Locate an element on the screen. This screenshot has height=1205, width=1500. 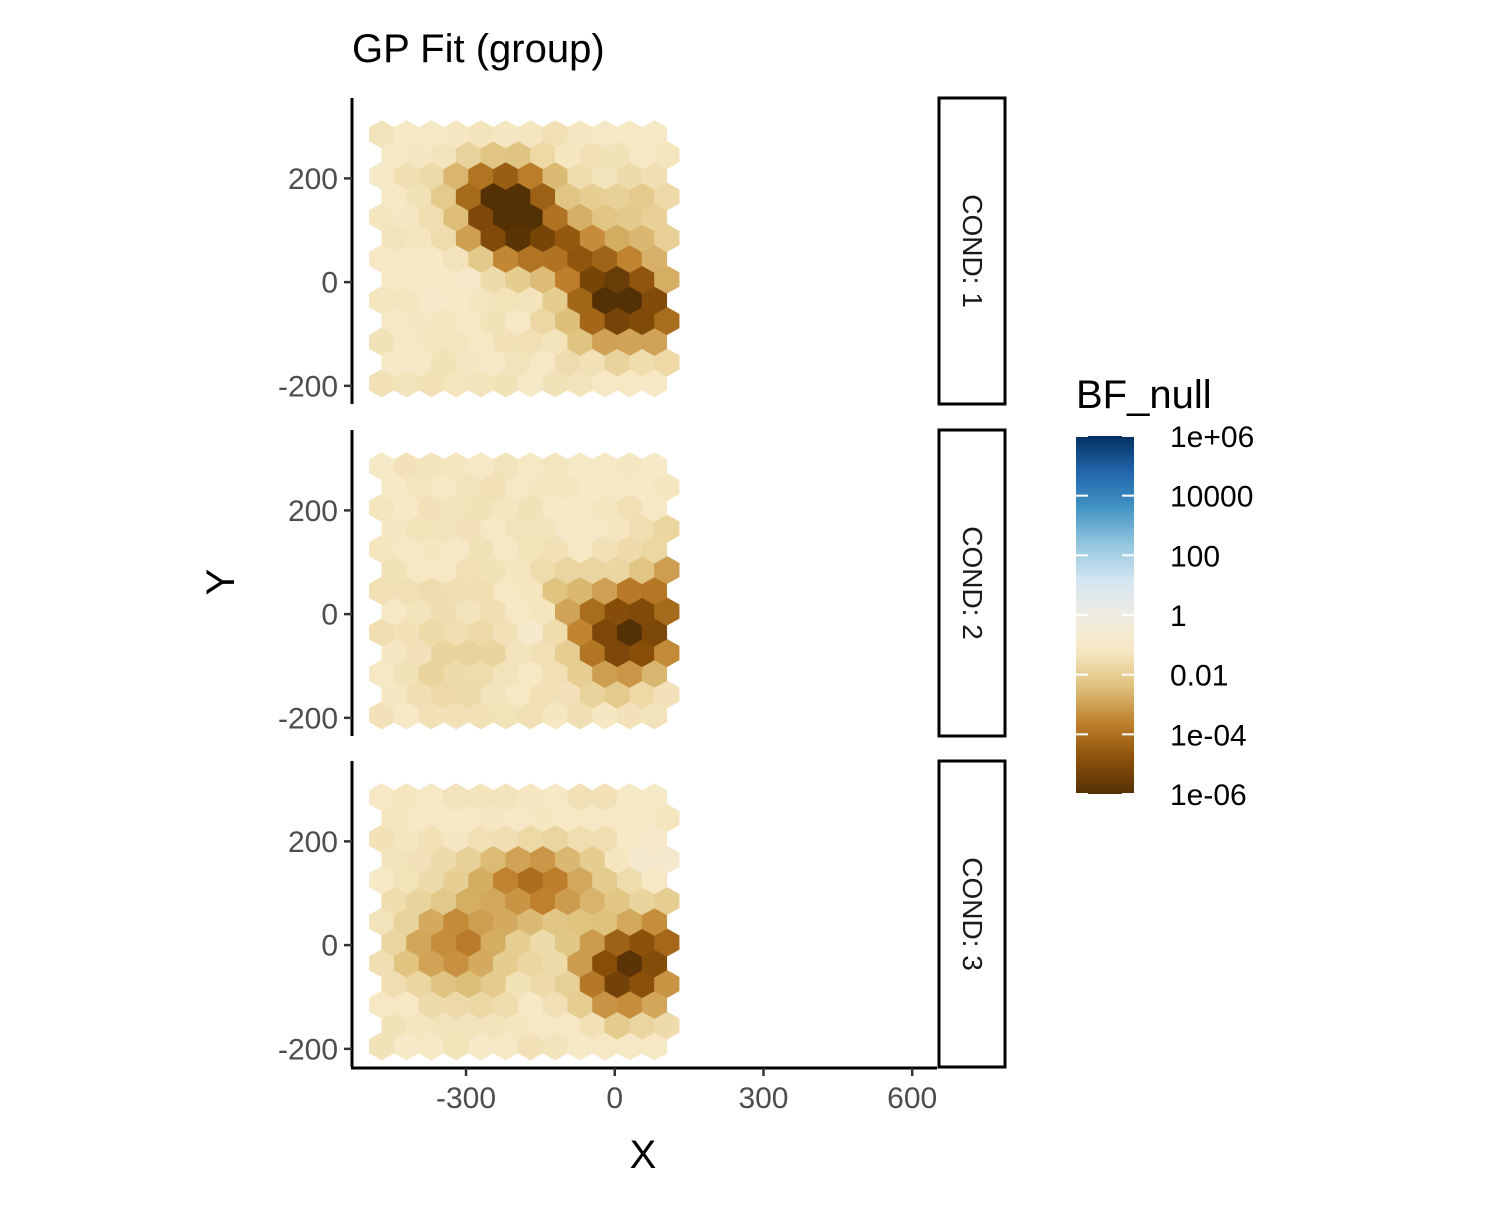
facet-strip is located at coordinates (972, 583).